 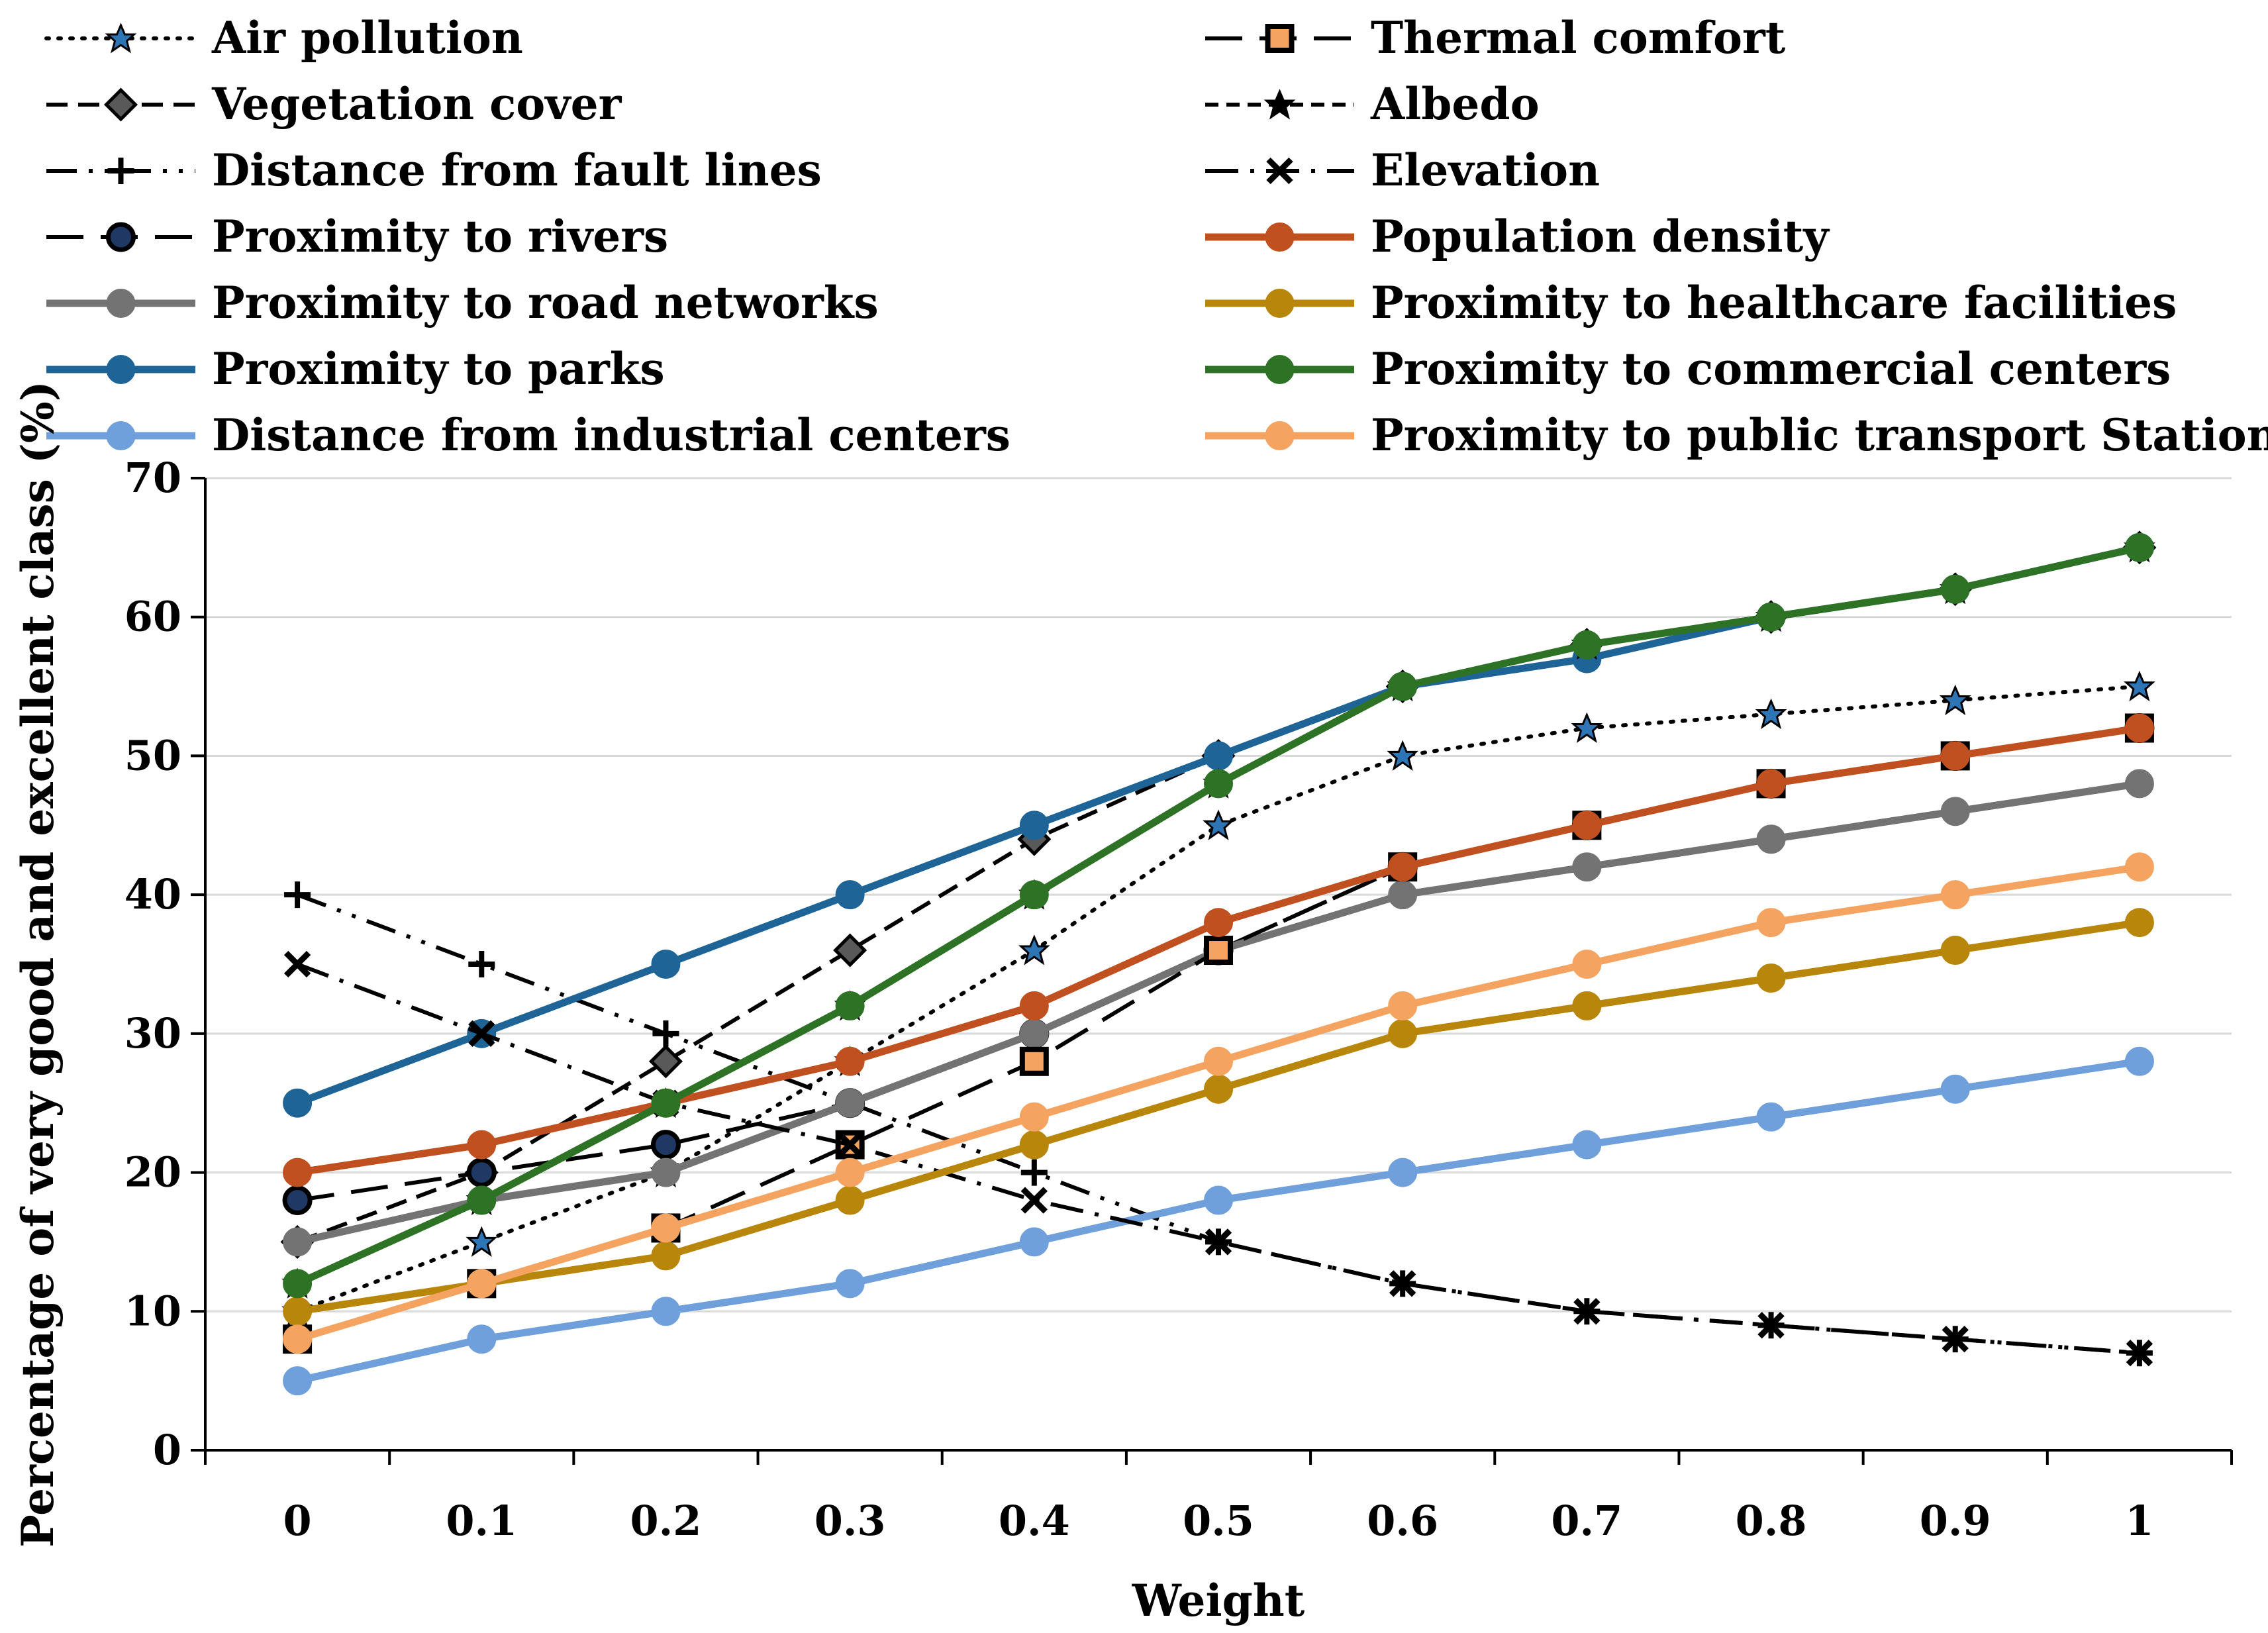 What do you see at coordinates (1372, 104) in the screenshot?
I see `legend-item: Albedo` at bounding box center [1372, 104].